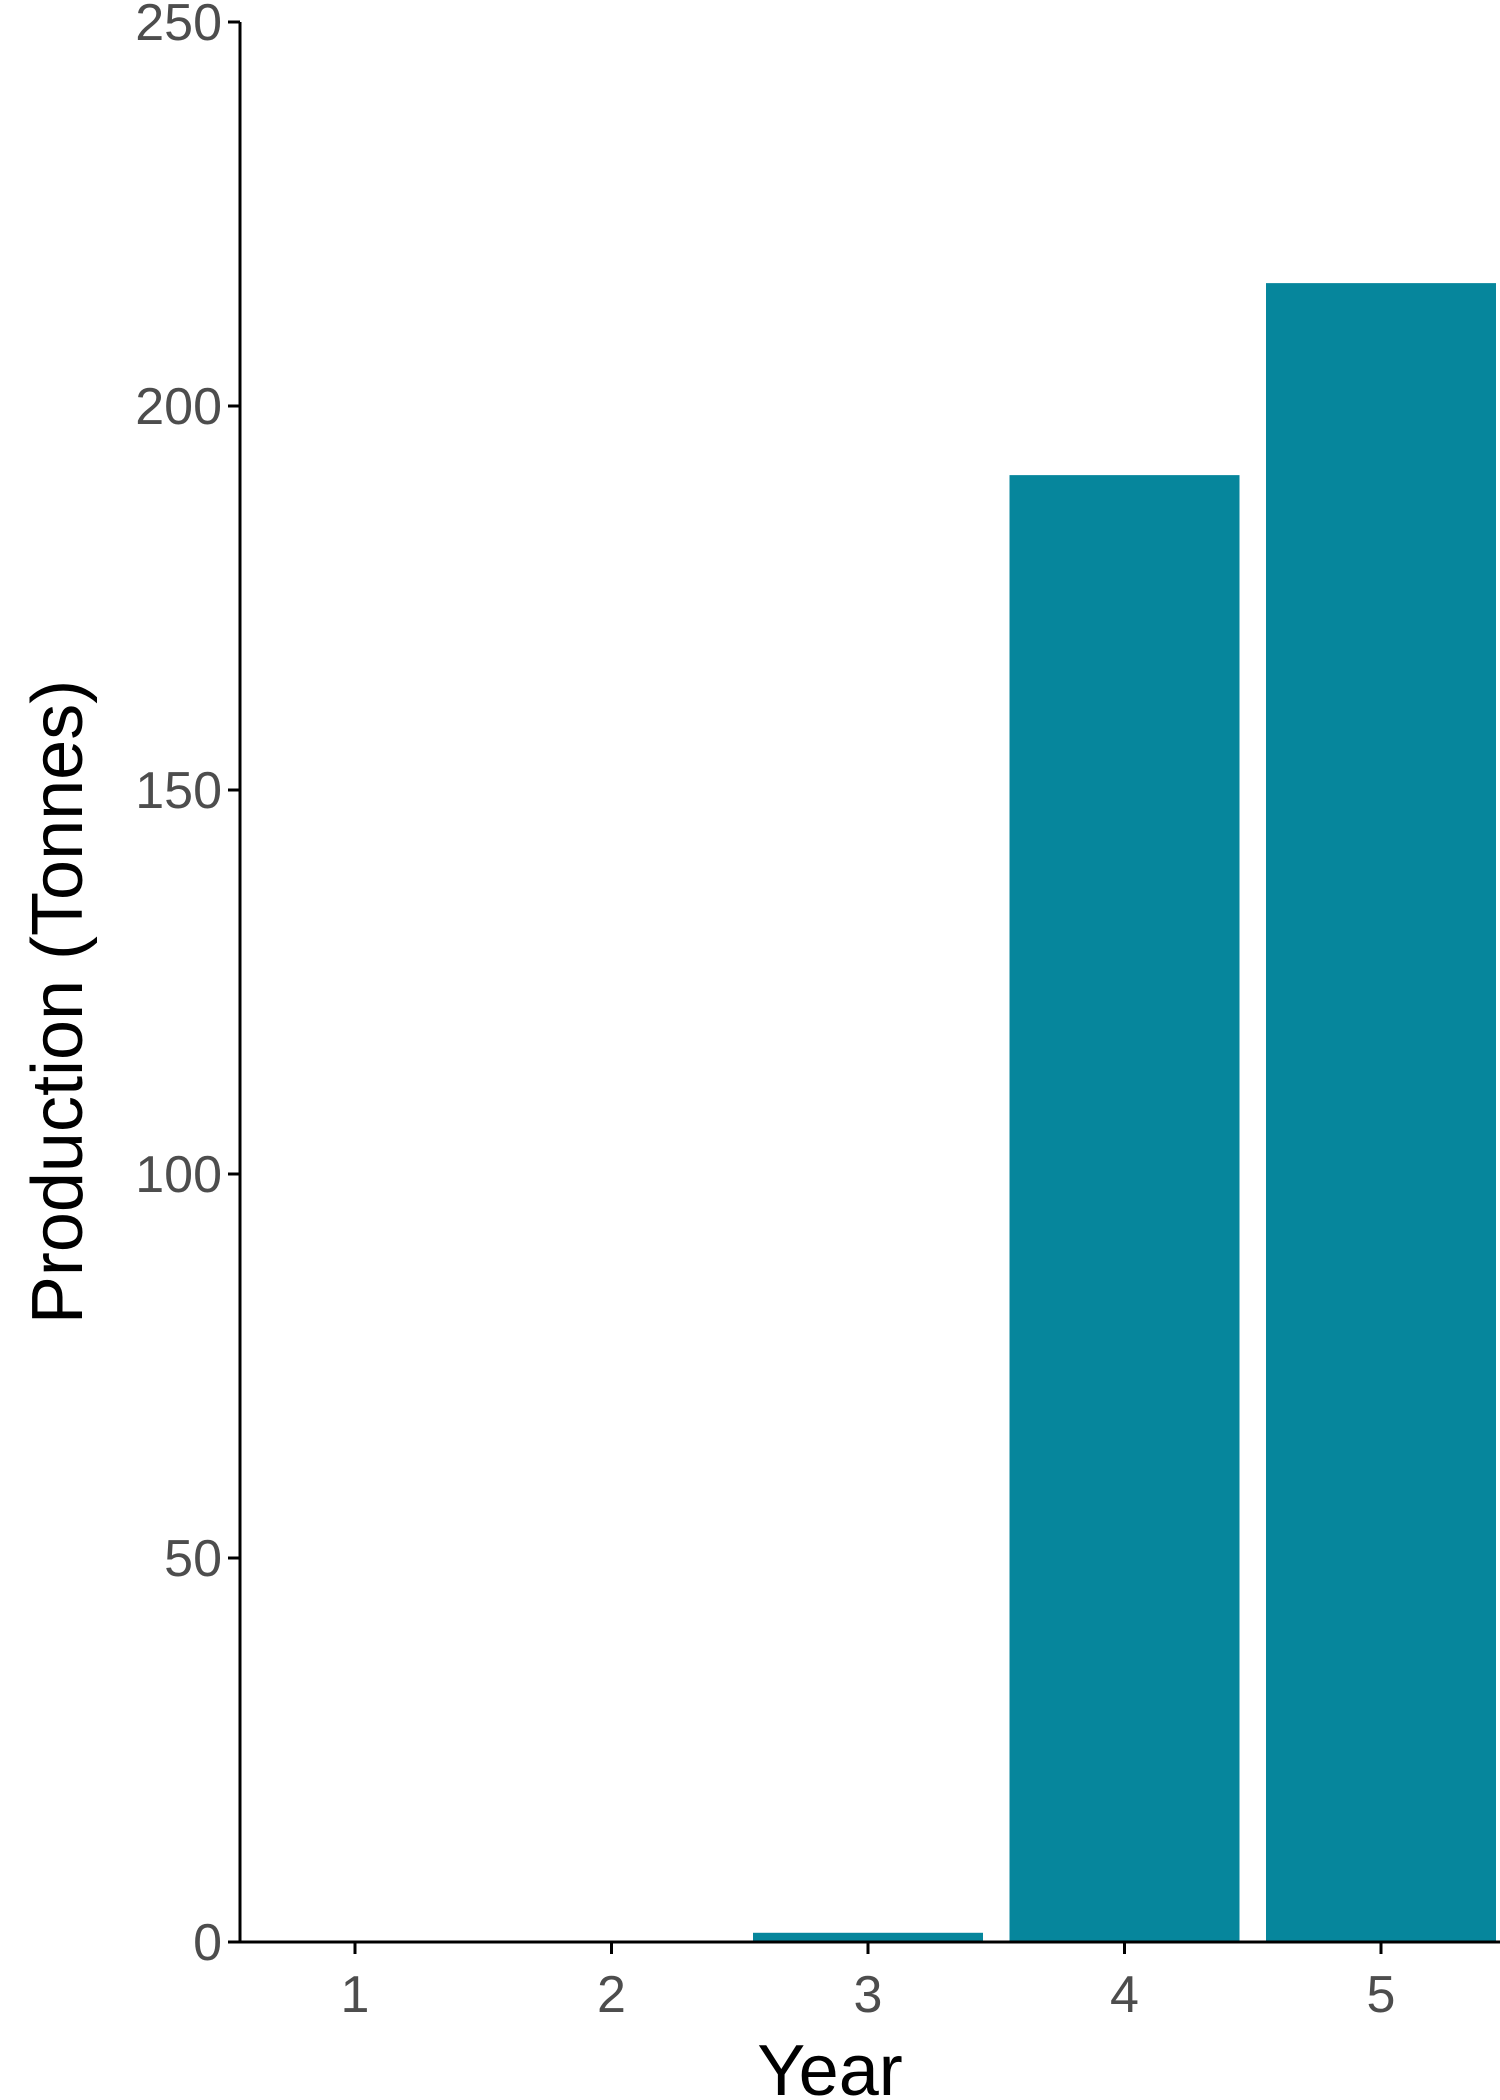 The height and width of the screenshot is (2100, 1500). Describe the element at coordinates (178, 26) in the screenshot. I see `y-tick-label: 250` at that location.